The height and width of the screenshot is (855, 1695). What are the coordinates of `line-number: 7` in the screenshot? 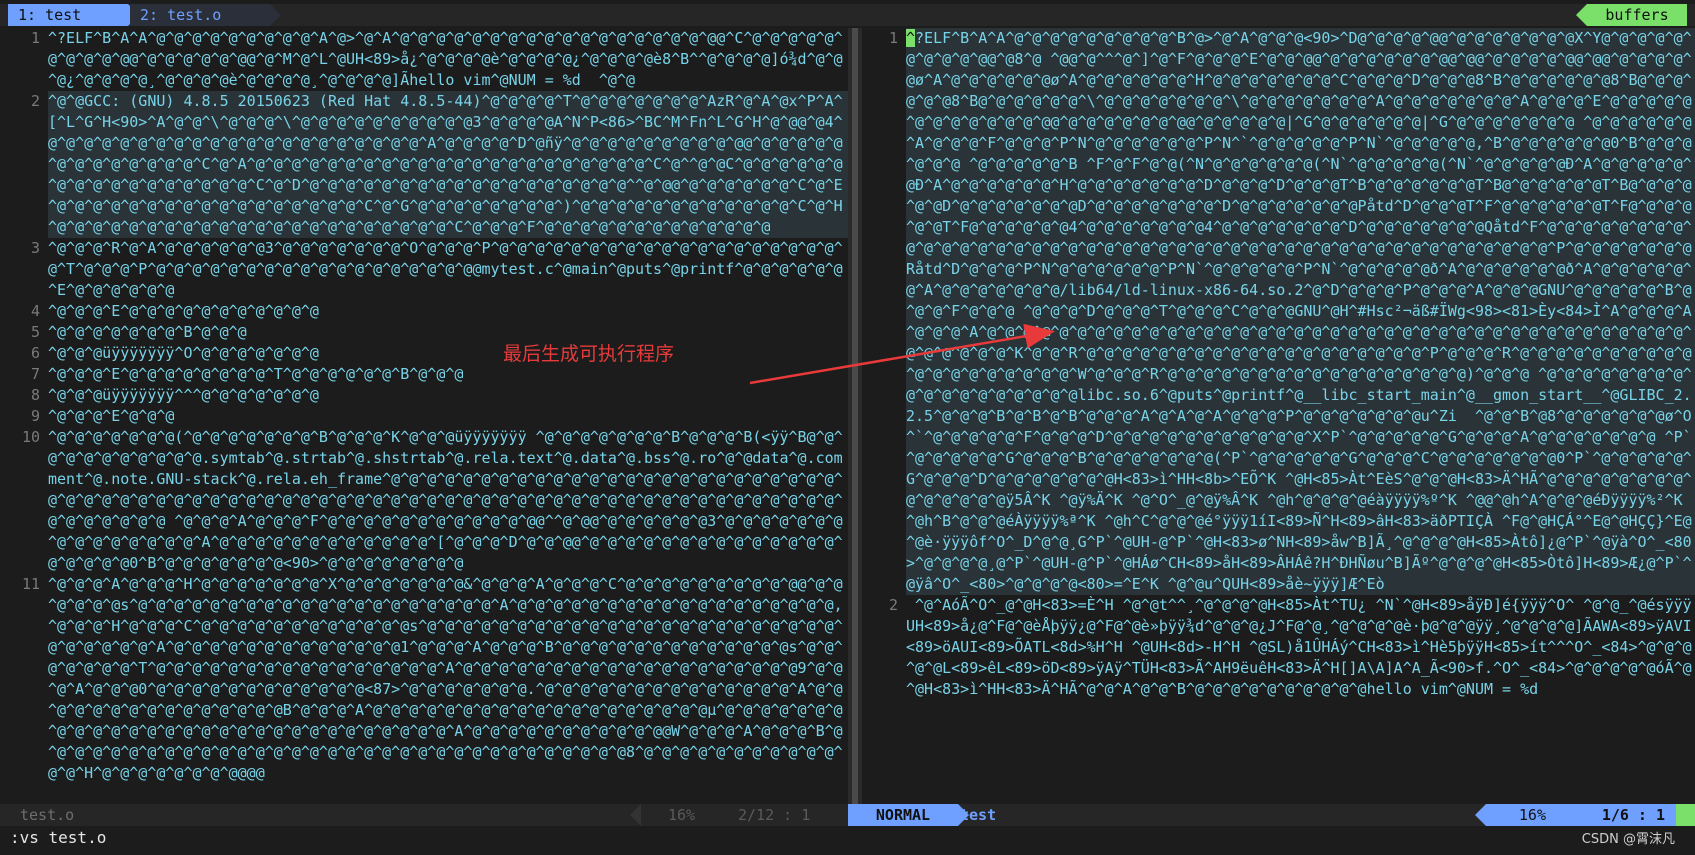 It's located at (35, 374).